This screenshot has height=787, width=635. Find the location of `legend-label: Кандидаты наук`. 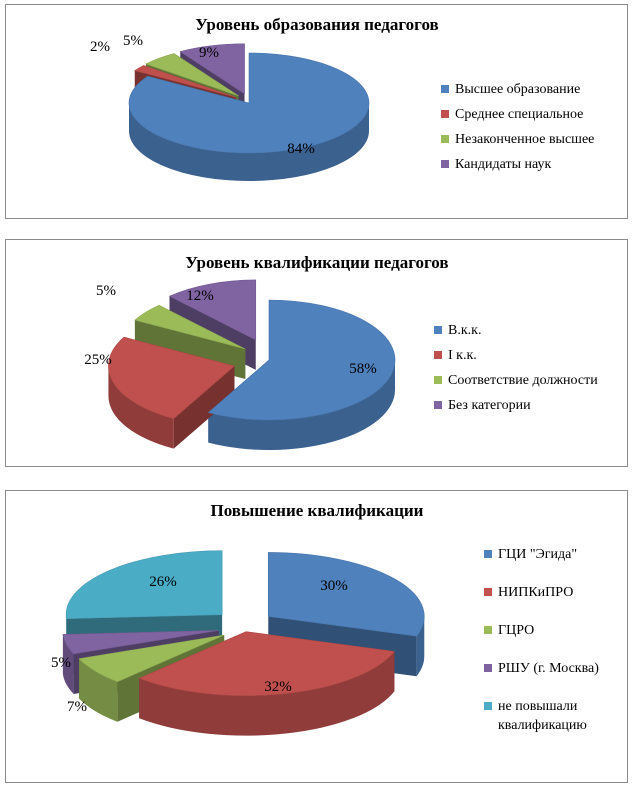

legend-label: Кандидаты наук is located at coordinates (503, 164).